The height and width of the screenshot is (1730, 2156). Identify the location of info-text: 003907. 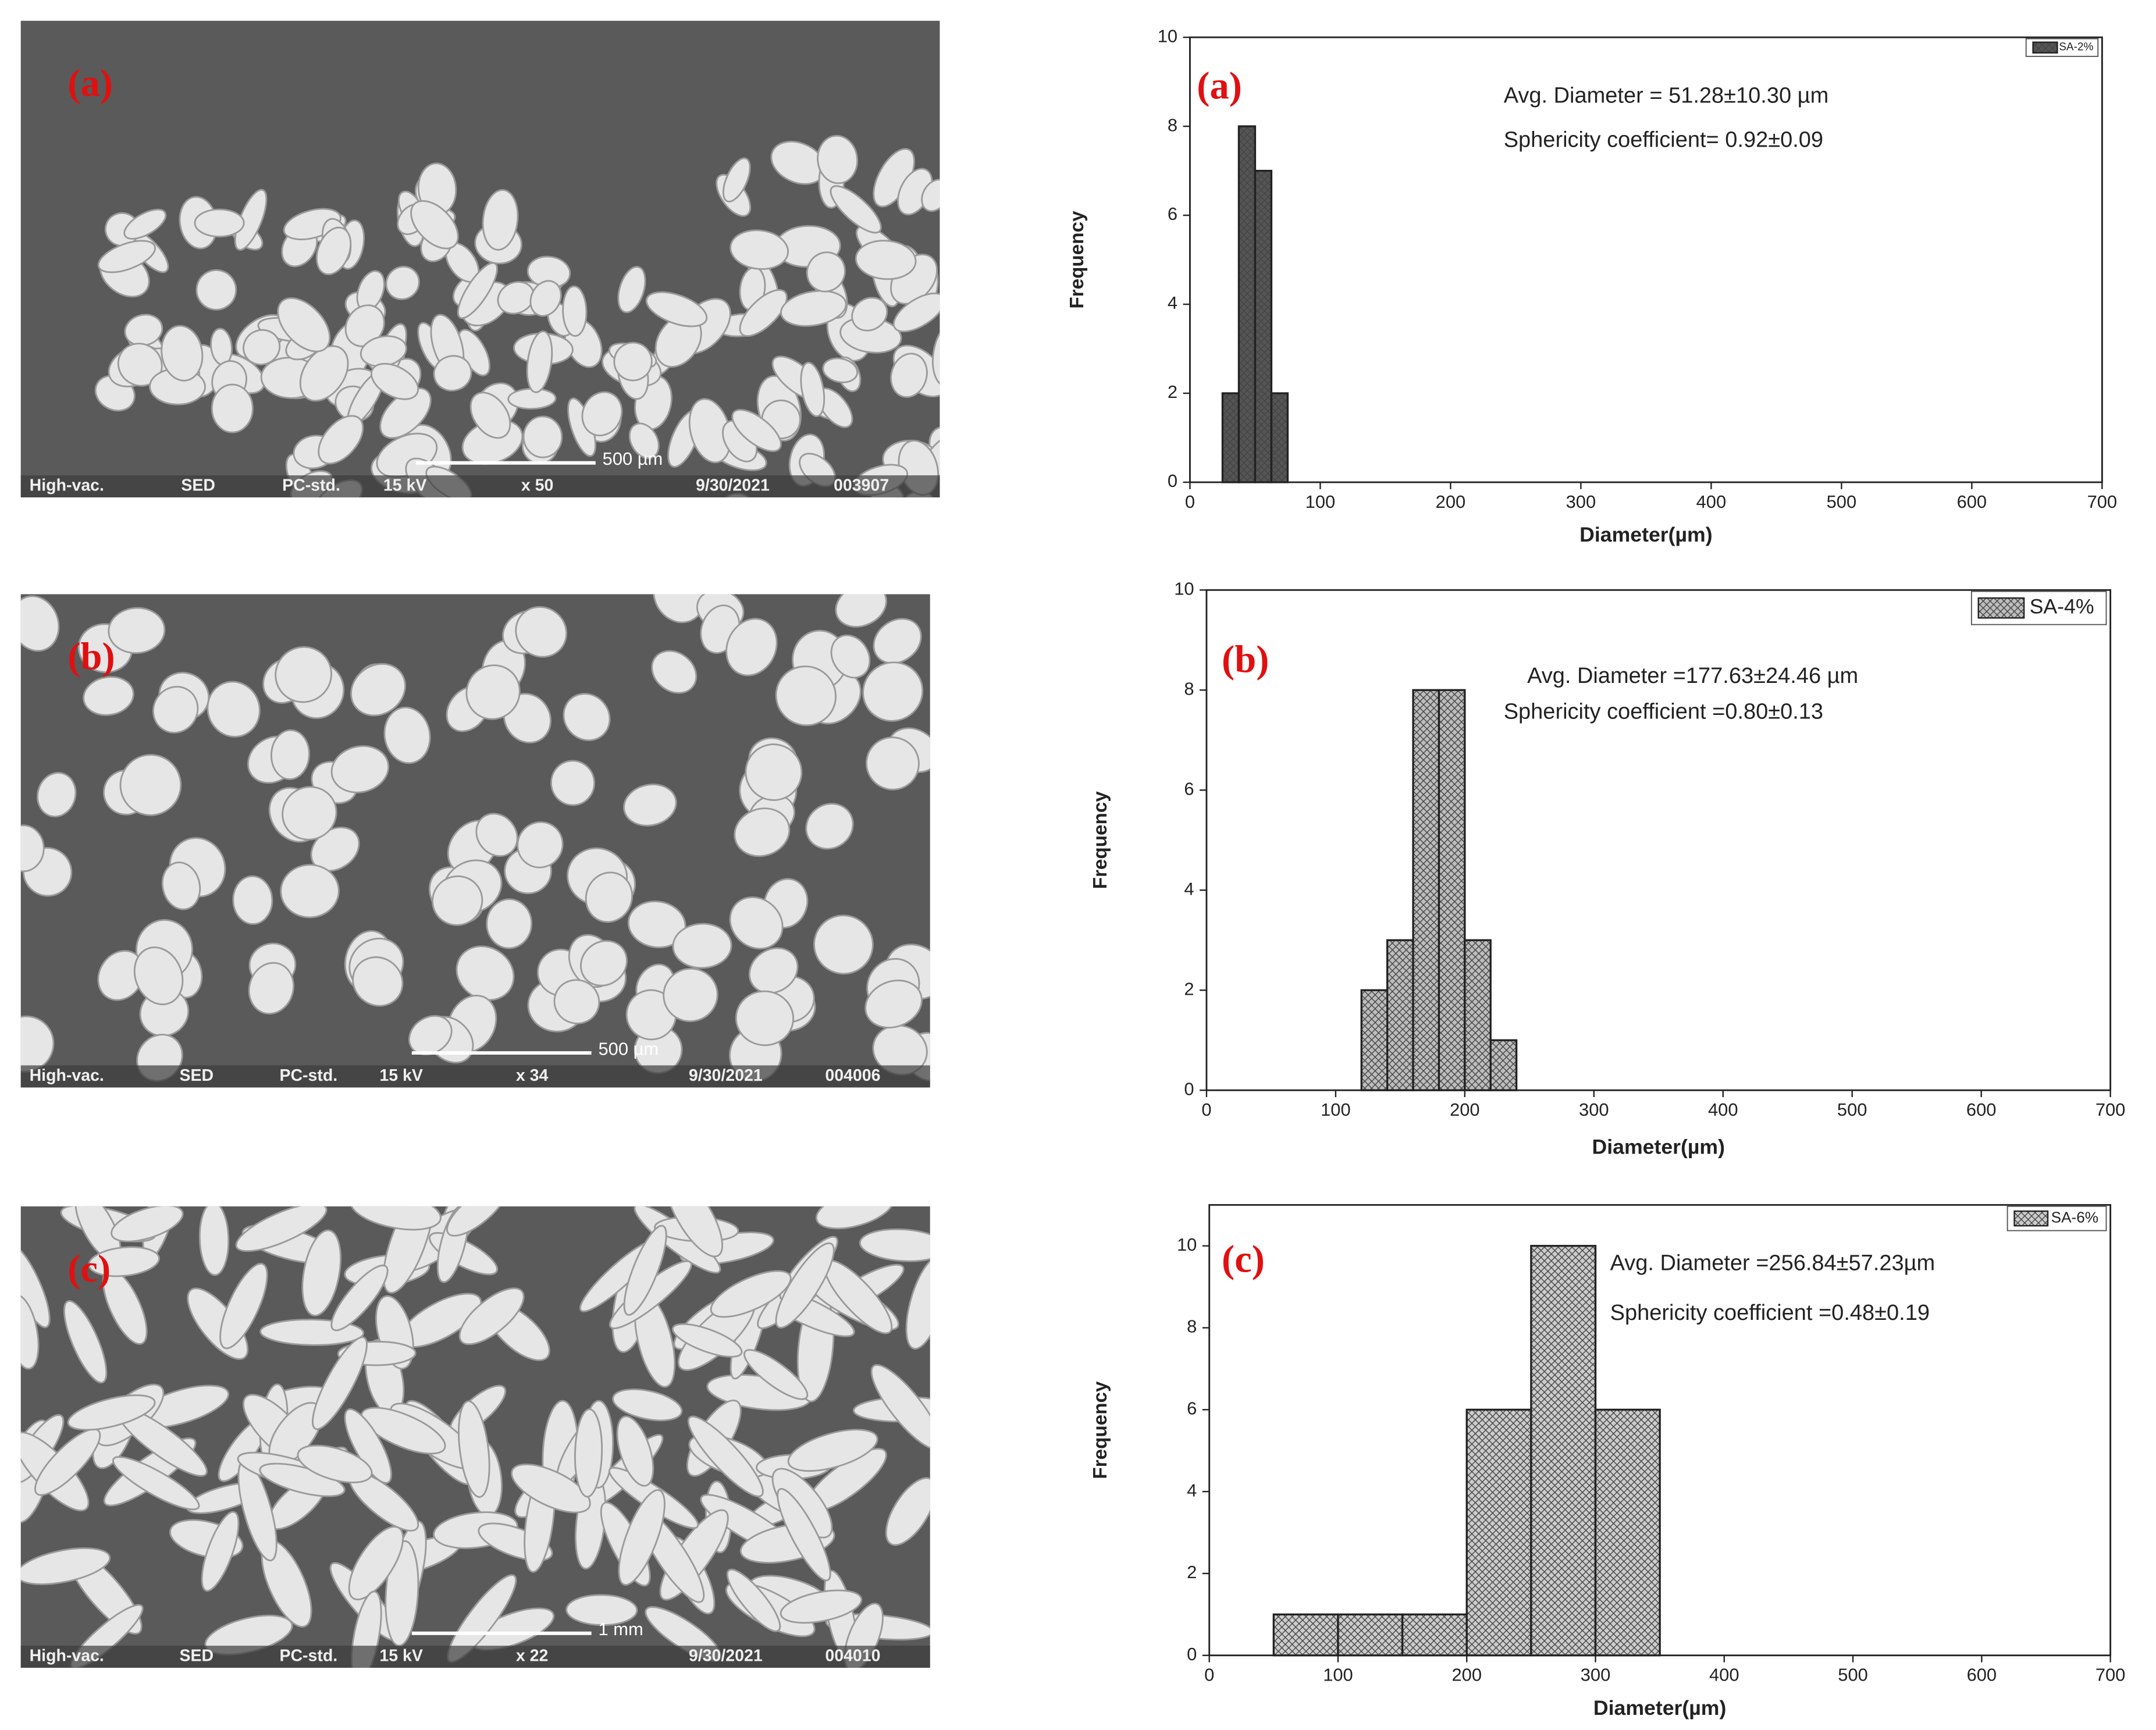
(861, 485).